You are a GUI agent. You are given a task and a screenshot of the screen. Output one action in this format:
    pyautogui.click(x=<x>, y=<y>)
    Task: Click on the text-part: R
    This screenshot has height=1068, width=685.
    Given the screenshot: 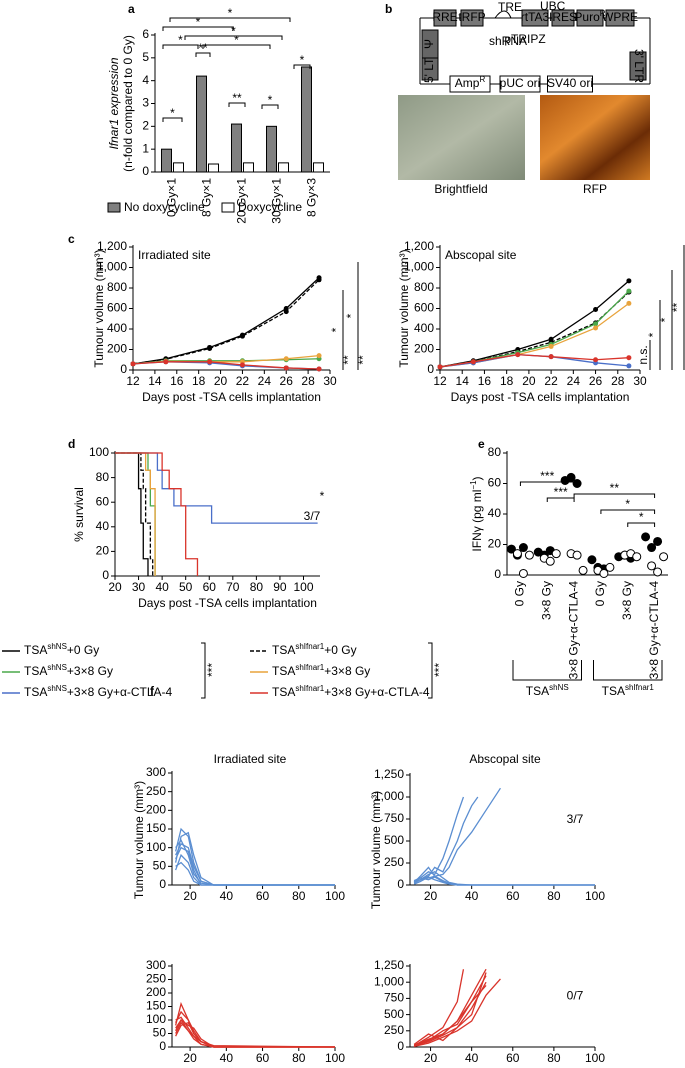 What is the action you would take?
    pyautogui.click(x=603, y=13)
    